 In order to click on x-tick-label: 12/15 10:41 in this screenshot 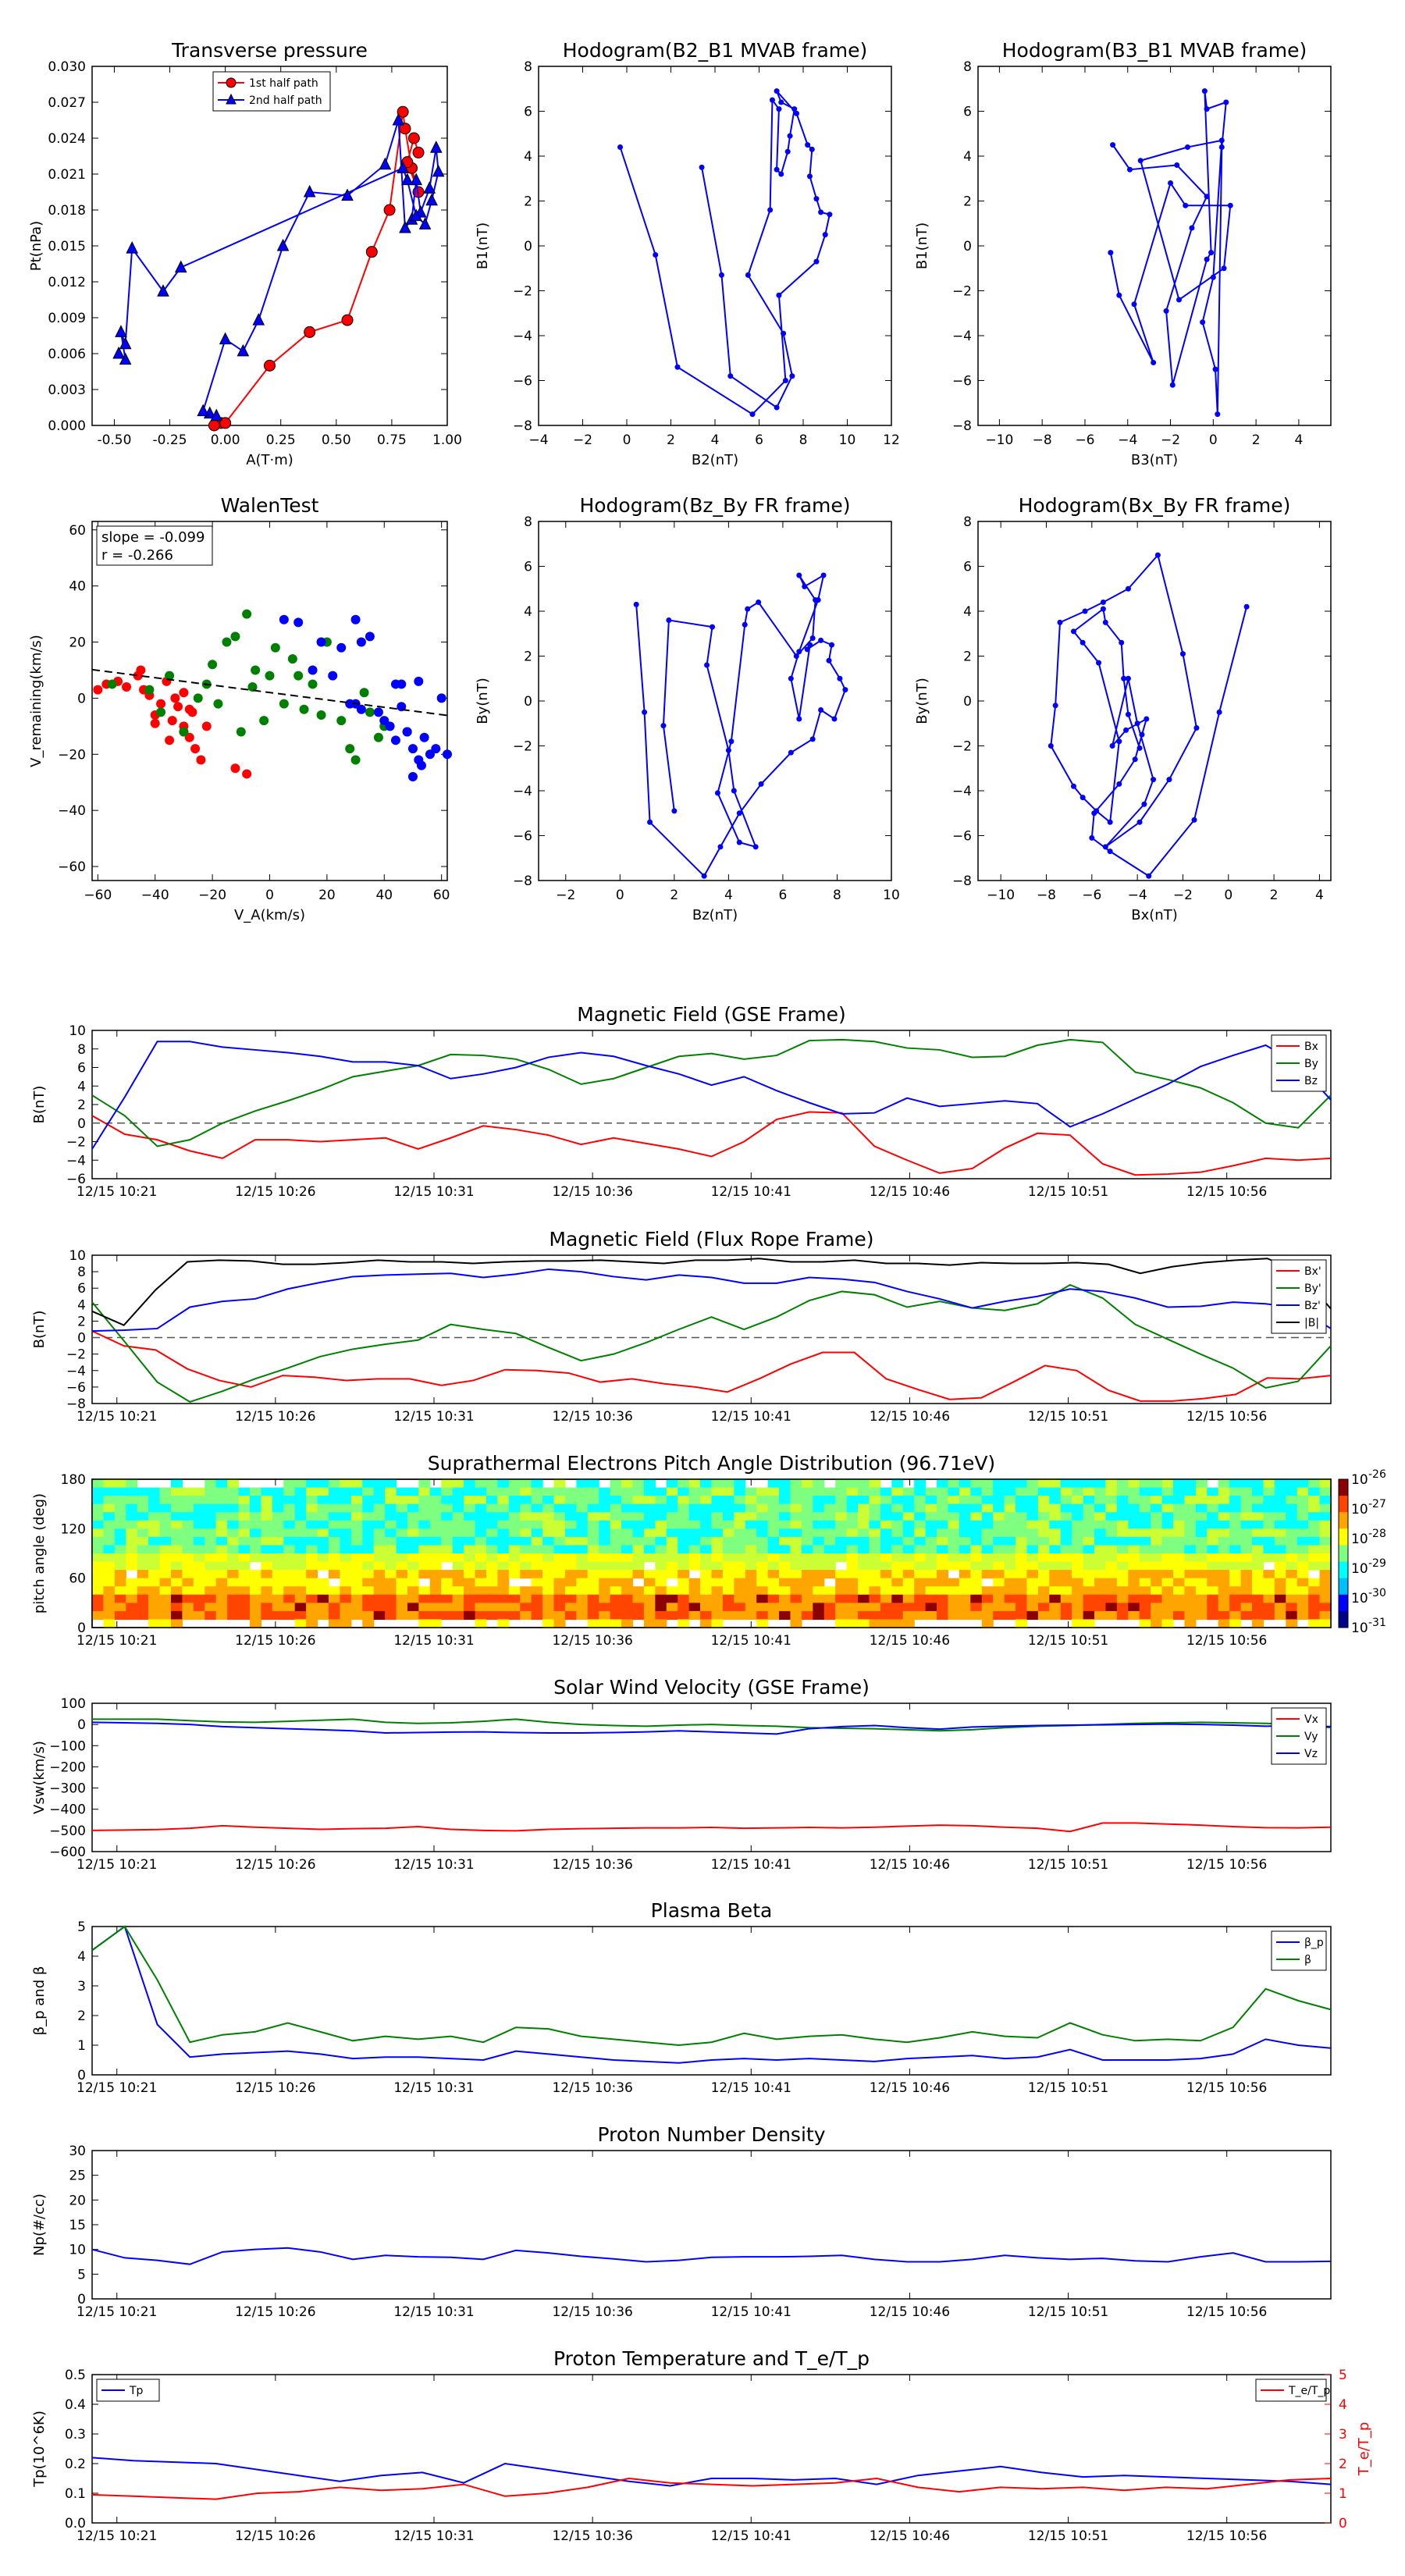, I will do `click(751, 2536)`.